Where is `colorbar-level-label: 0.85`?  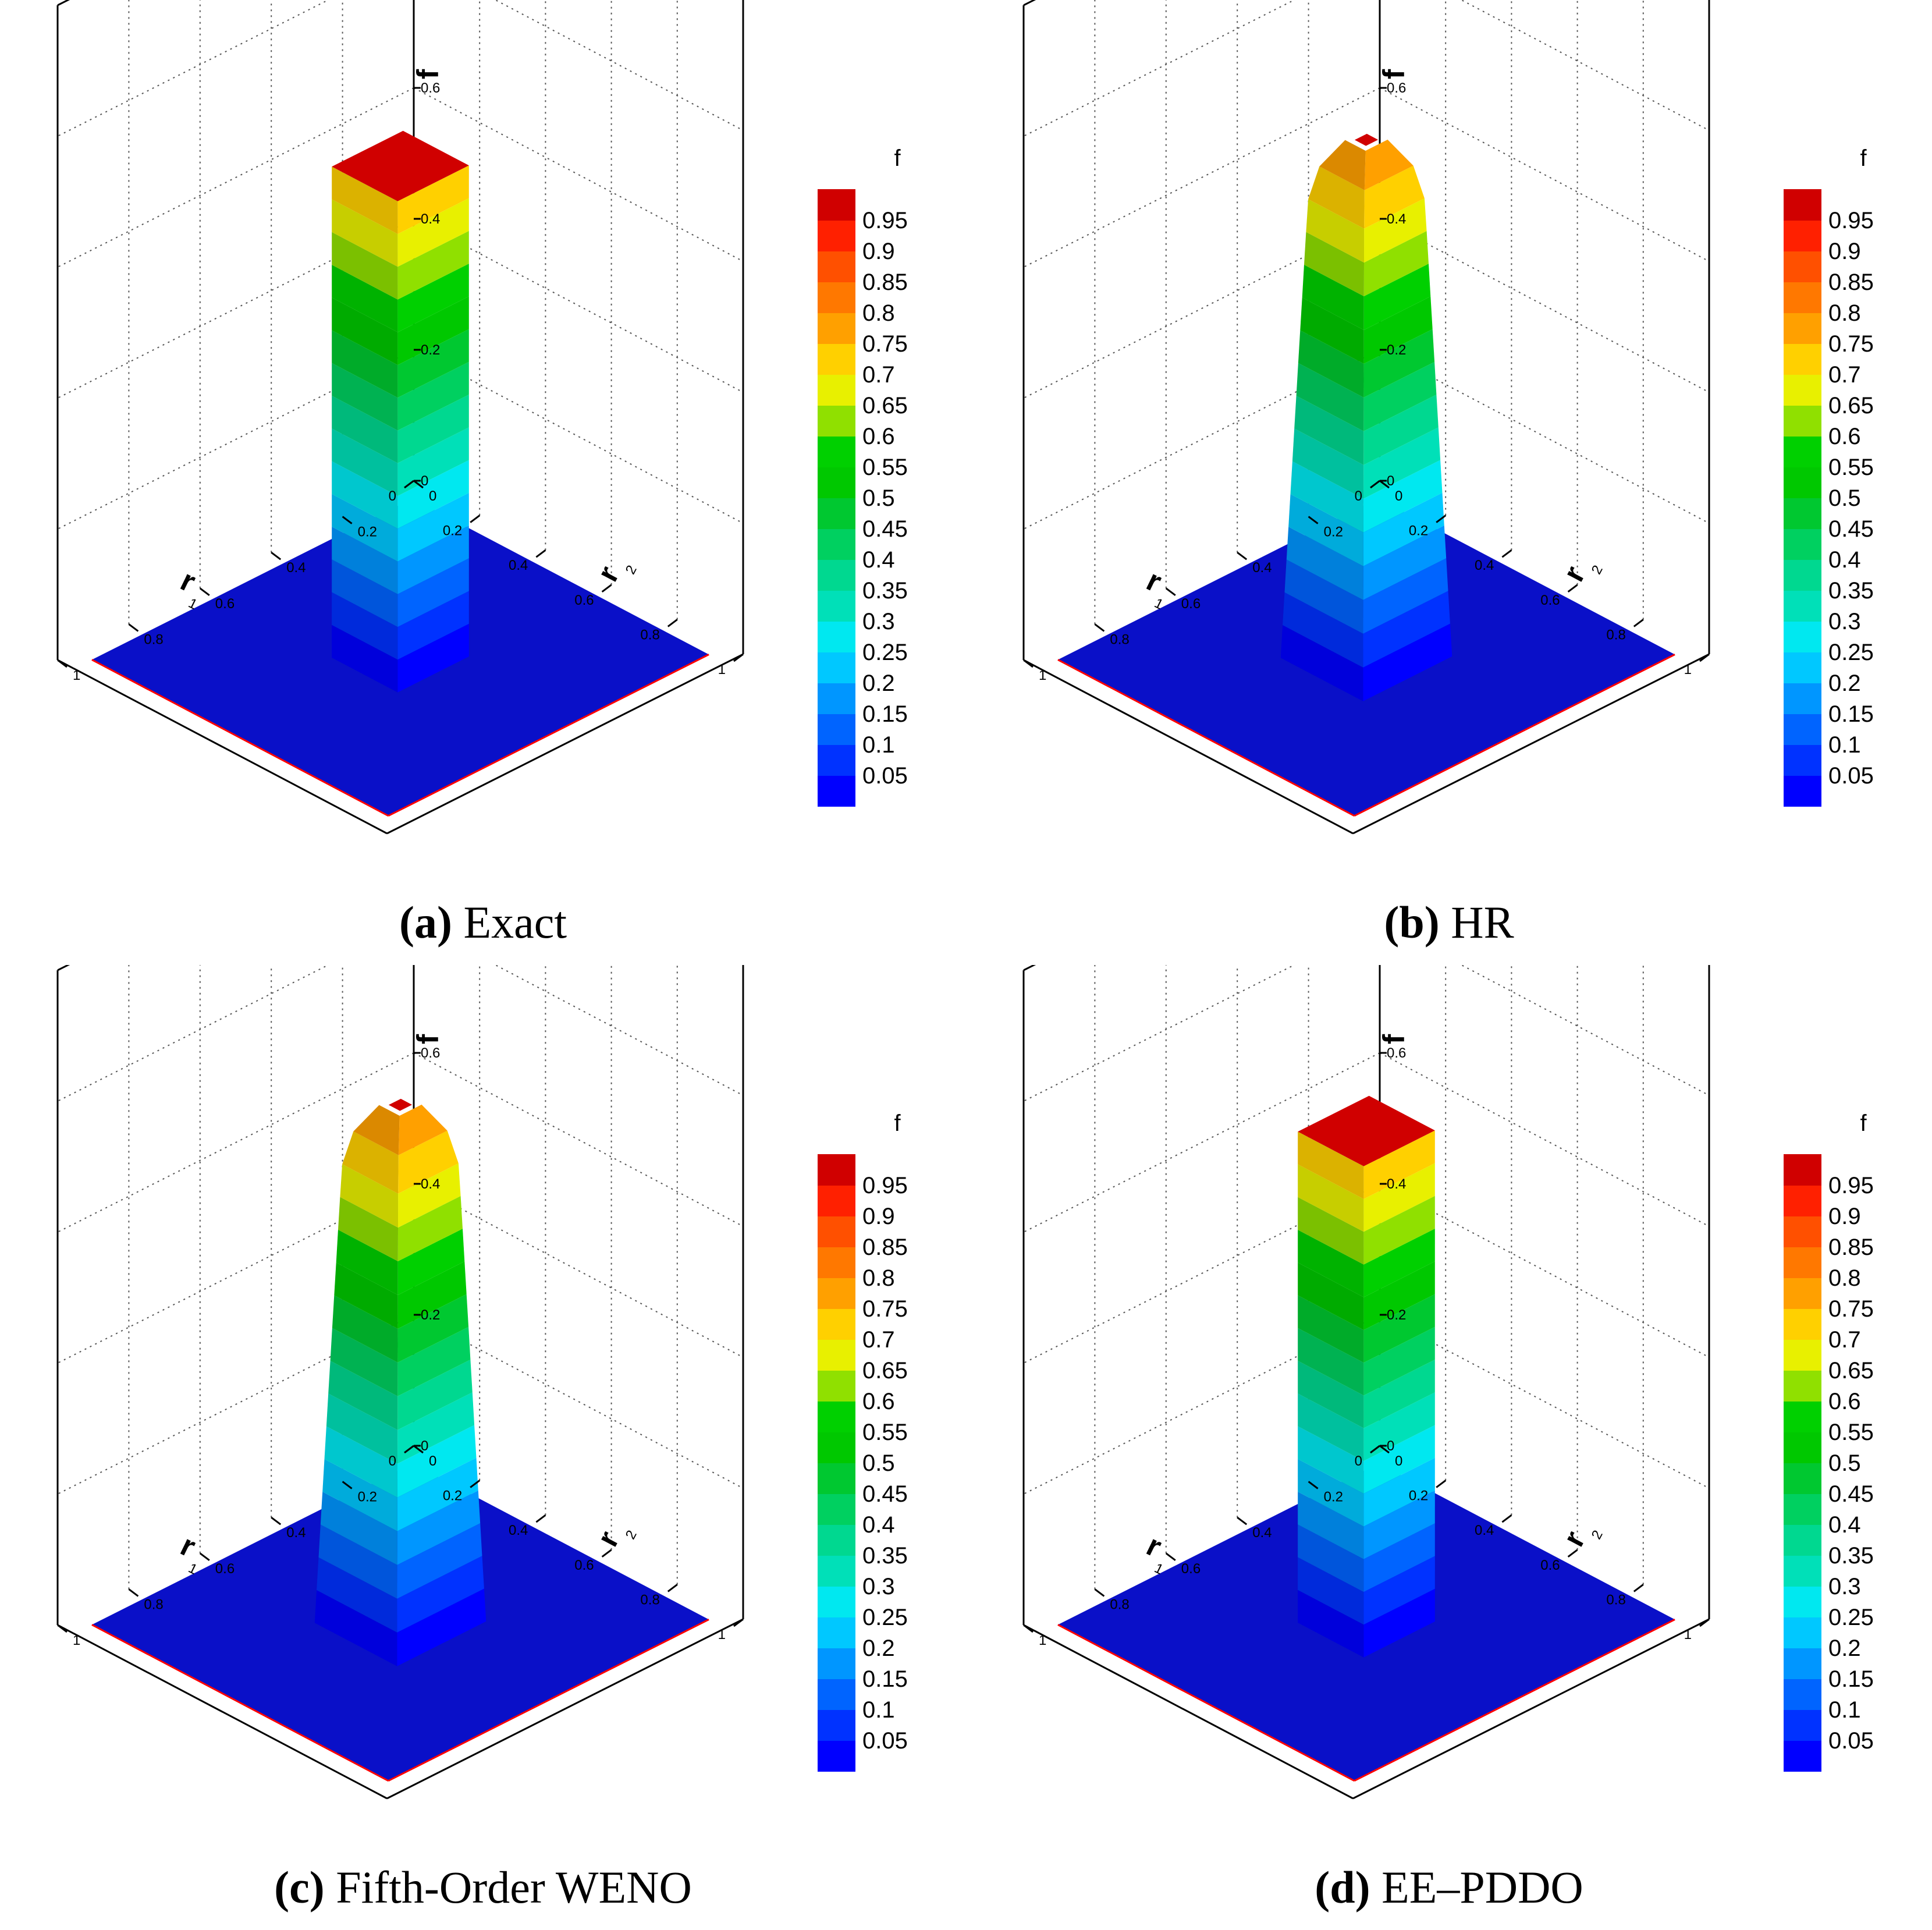 colorbar-level-label: 0.85 is located at coordinates (885, 282).